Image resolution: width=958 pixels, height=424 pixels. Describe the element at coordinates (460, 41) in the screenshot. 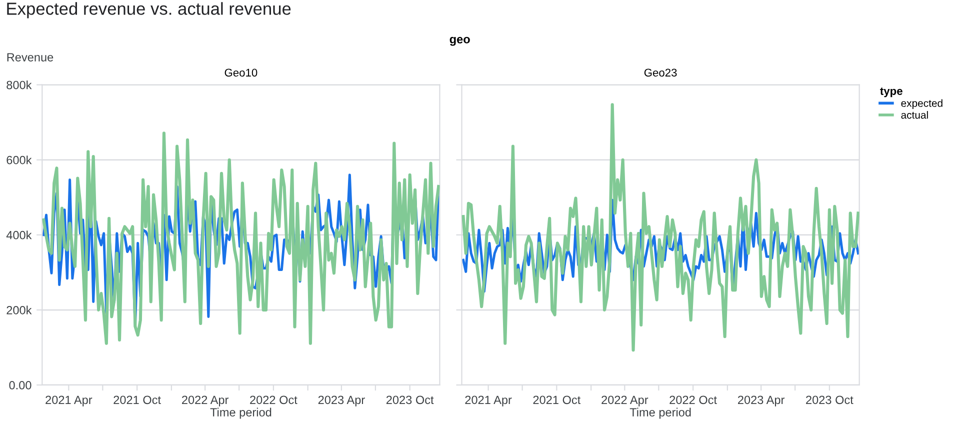

I see `text: geo` at that location.